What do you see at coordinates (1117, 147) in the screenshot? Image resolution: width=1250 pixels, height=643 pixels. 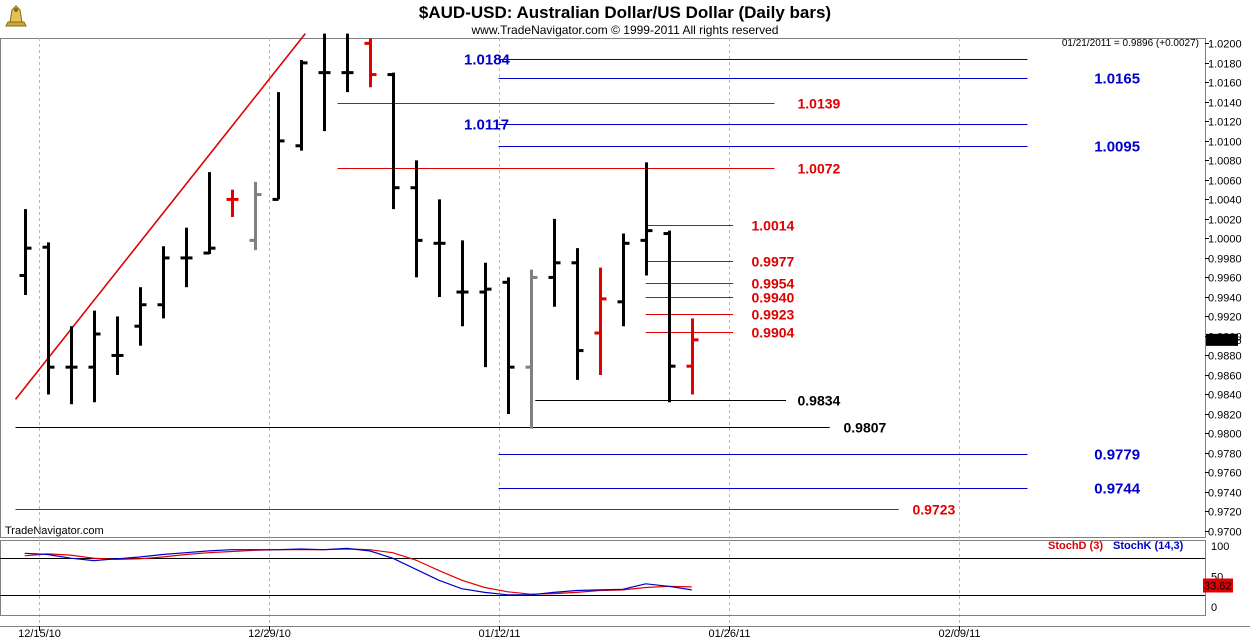 I see `level-label: 1.0095` at bounding box center [1117, 147].